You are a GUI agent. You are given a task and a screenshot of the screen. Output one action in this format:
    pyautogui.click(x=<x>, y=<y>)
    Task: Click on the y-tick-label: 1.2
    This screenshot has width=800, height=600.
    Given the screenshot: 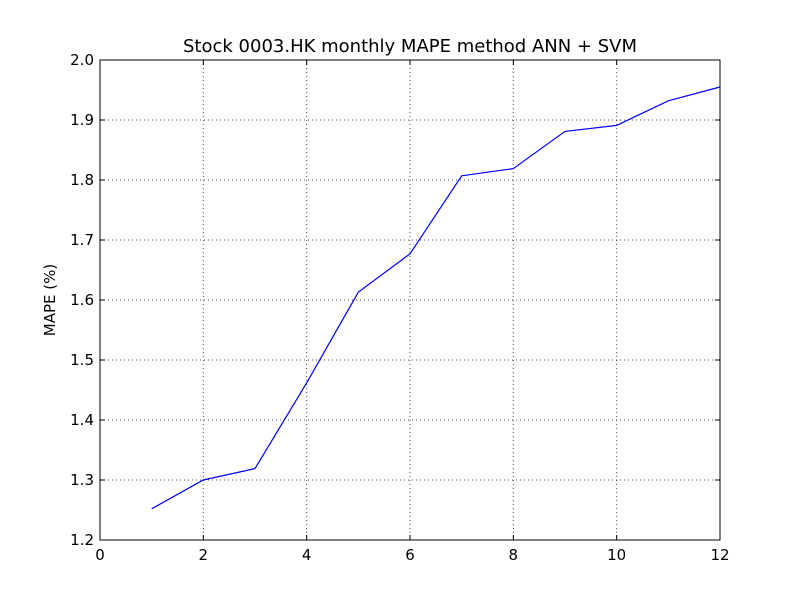 What is the action you would take?
    pyautogui.click(x=82, y=540)
    